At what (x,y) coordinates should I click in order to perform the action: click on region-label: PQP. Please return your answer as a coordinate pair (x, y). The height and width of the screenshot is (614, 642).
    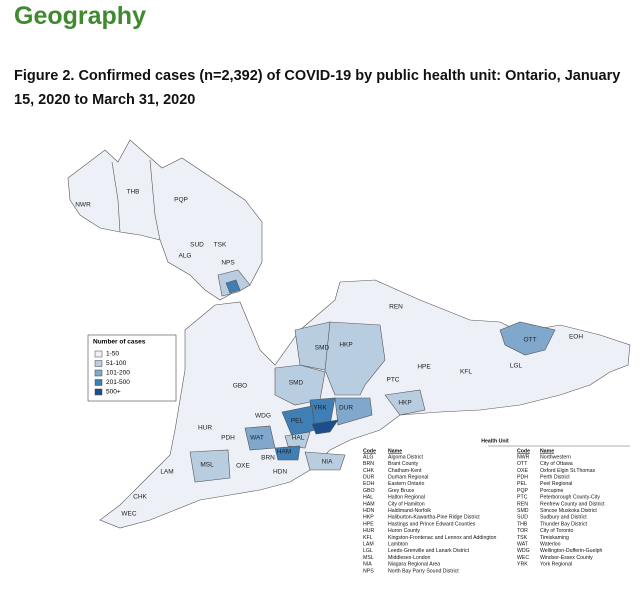
    Looking at the image, I should click on (181, 200).